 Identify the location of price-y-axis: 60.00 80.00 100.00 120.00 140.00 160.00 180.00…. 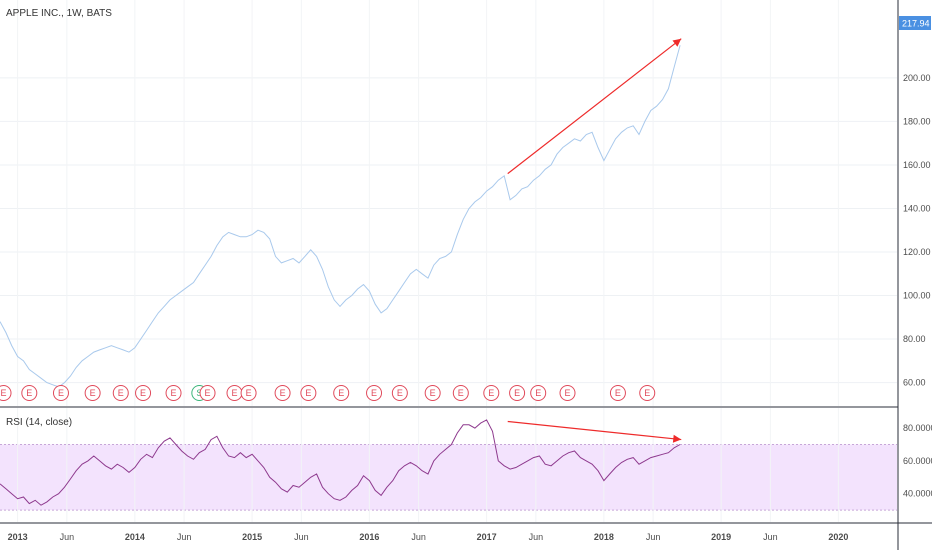
(917, 230).